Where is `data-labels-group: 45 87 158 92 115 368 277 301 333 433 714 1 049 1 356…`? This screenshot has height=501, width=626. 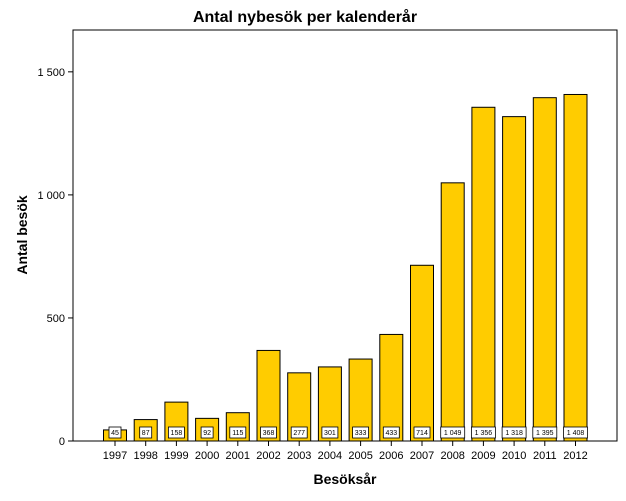
data-labels-group: 45 87 158 92 115 368 277 301 333 433 714 1 049 1 356… is located at coordinates (348, 432).